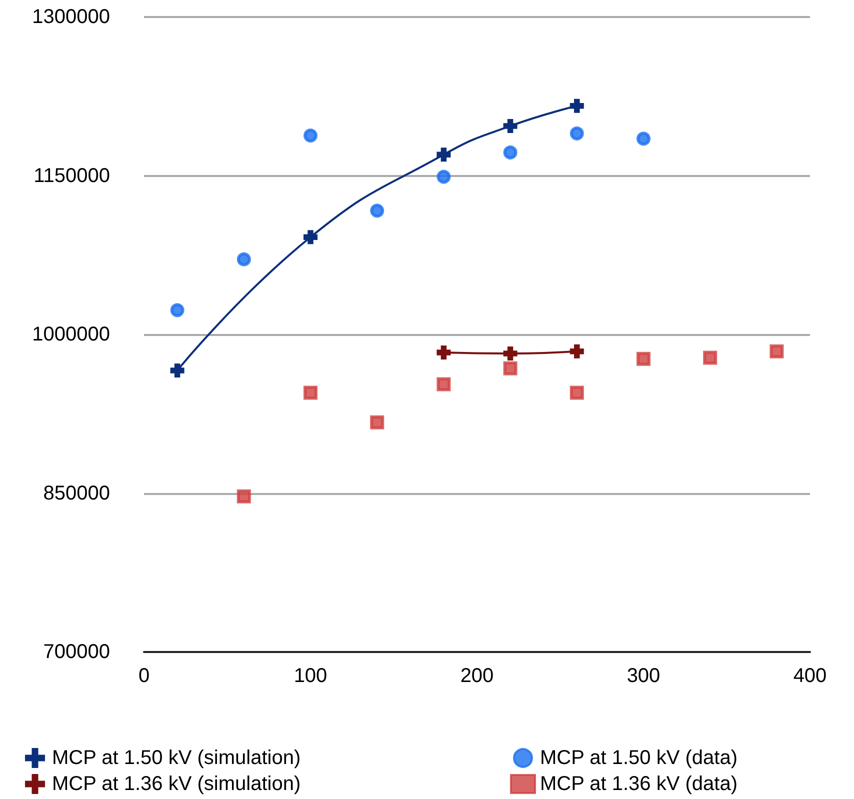 The height and width of the screenshot is (799, 854). I want to click on y-tick-label: 850000, so click(76, 493).